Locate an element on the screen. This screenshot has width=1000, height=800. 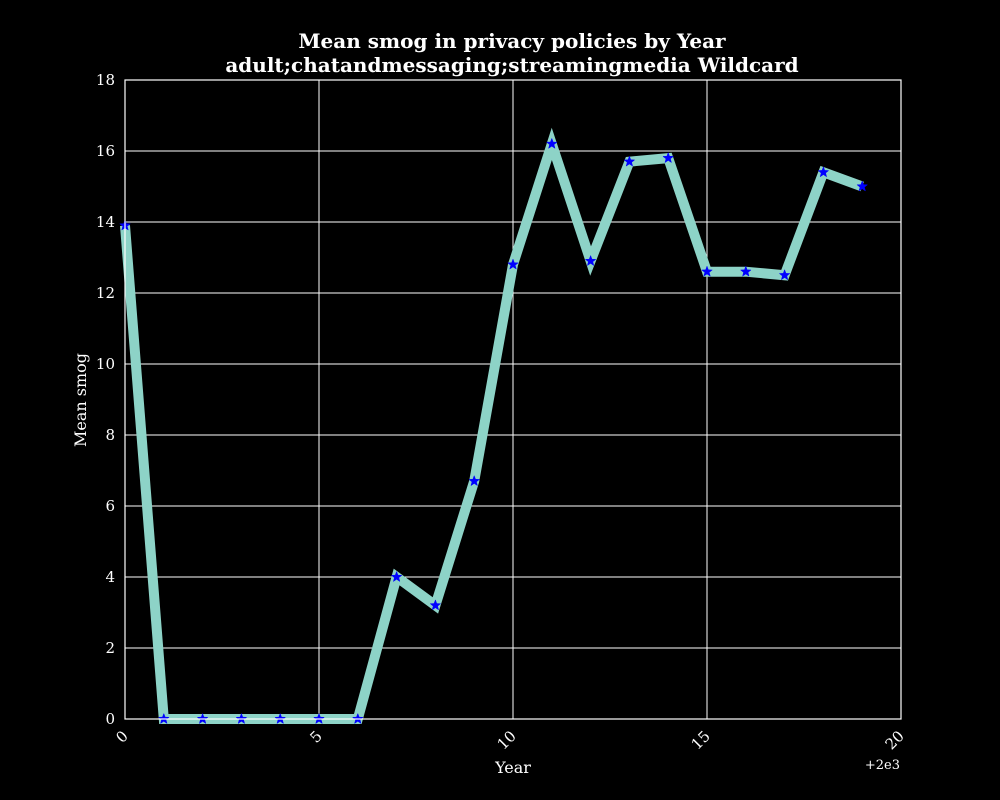
y-axis-label: Mean smog is located at coordinates (80, 400).